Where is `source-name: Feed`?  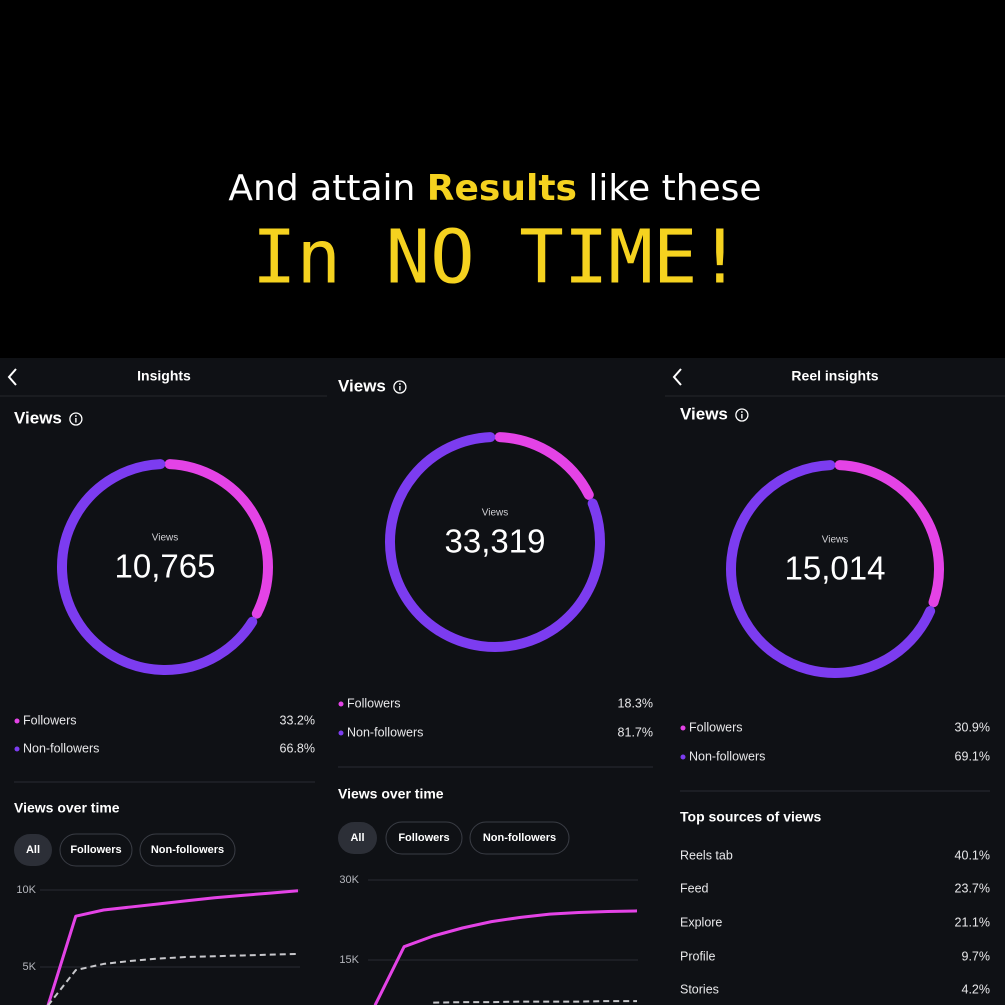
source-name: Feed is located at coordinates (694, 888).